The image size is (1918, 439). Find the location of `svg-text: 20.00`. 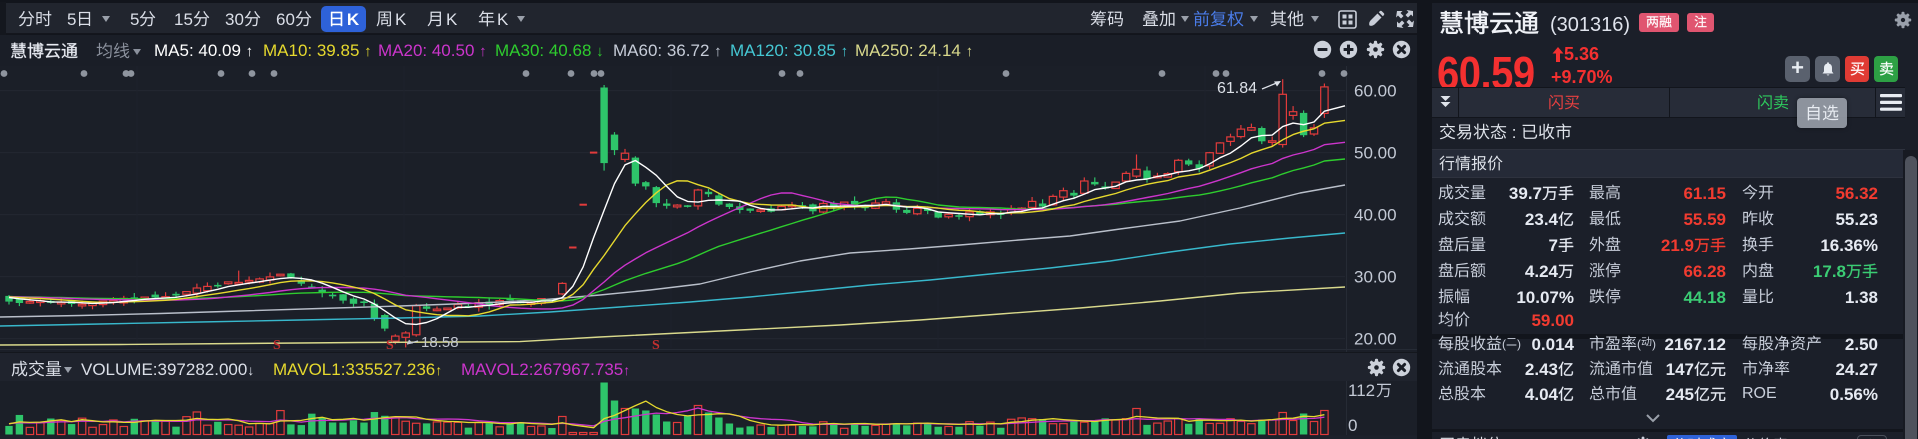

svg-text: 20.00 is located at coordinates (1375, 339).